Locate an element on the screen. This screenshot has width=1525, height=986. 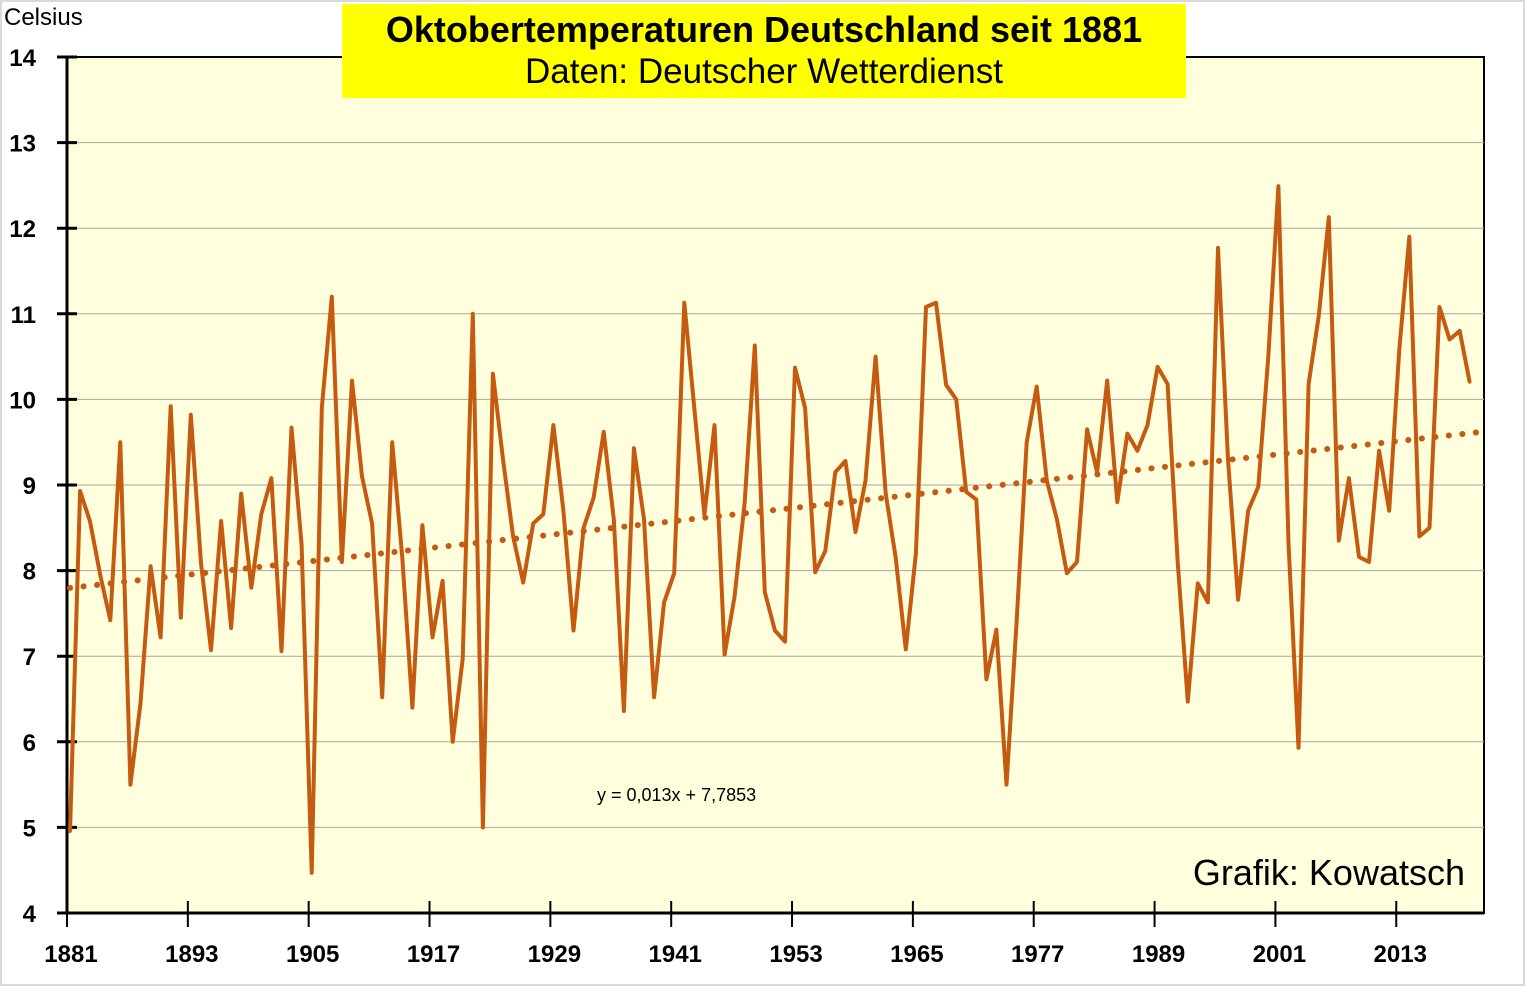
y-tick-label: 5 is located at coordinates (29, 828).